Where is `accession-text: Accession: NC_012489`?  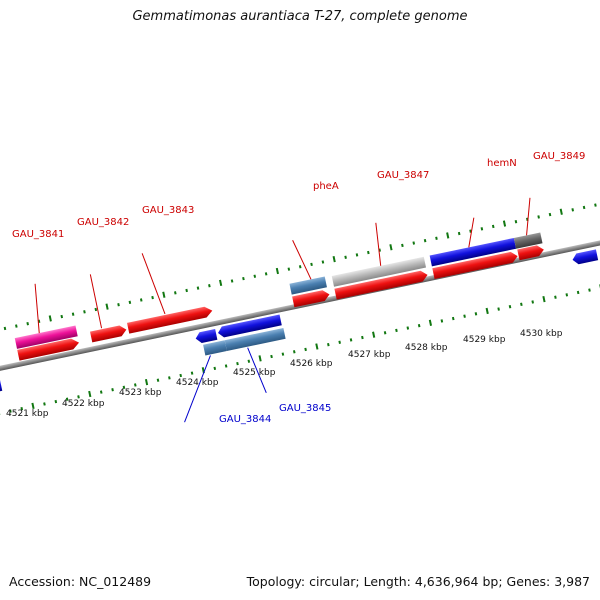 accession-text: Accession: NC_012489 is located at coordinates (80, 581).